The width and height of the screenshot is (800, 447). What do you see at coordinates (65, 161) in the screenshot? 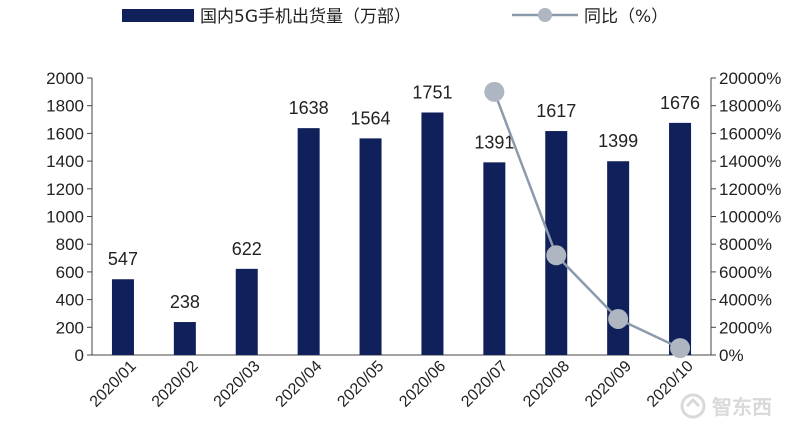
I see `left-axis-tick-label: 1400` at bounding box center [65, 161].